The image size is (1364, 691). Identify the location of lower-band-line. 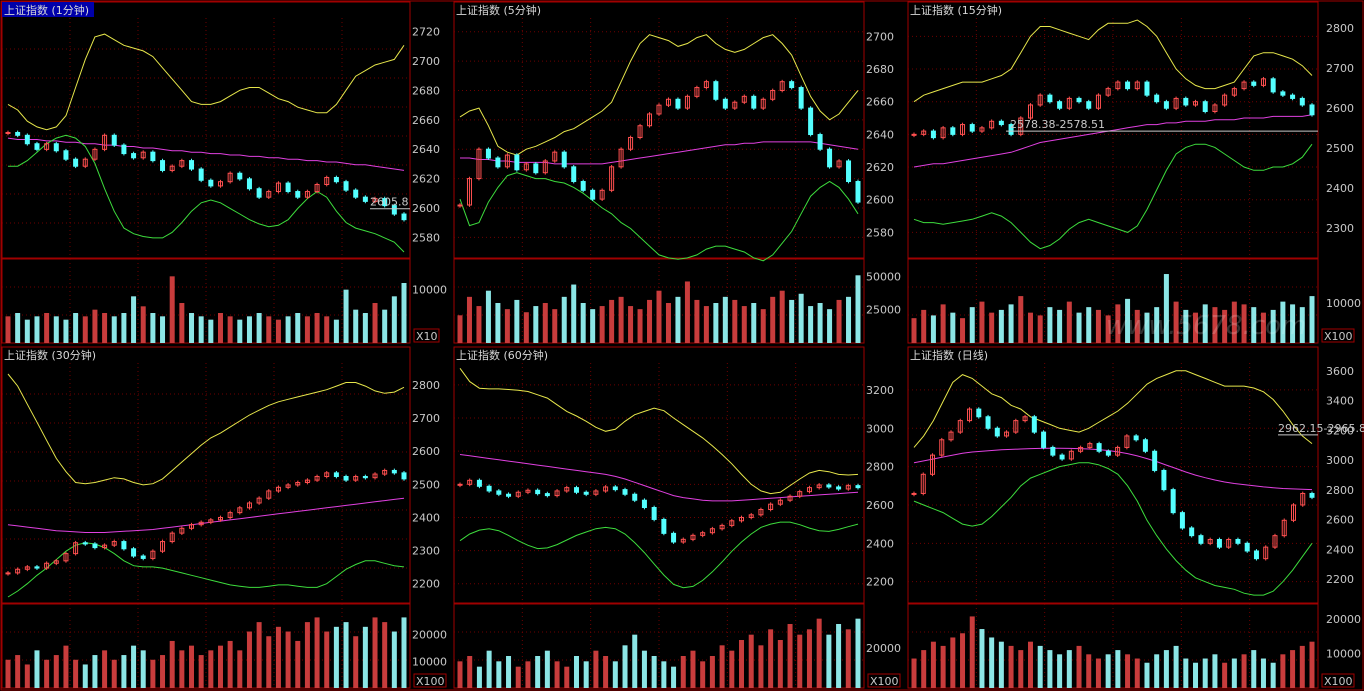
(659, 217).